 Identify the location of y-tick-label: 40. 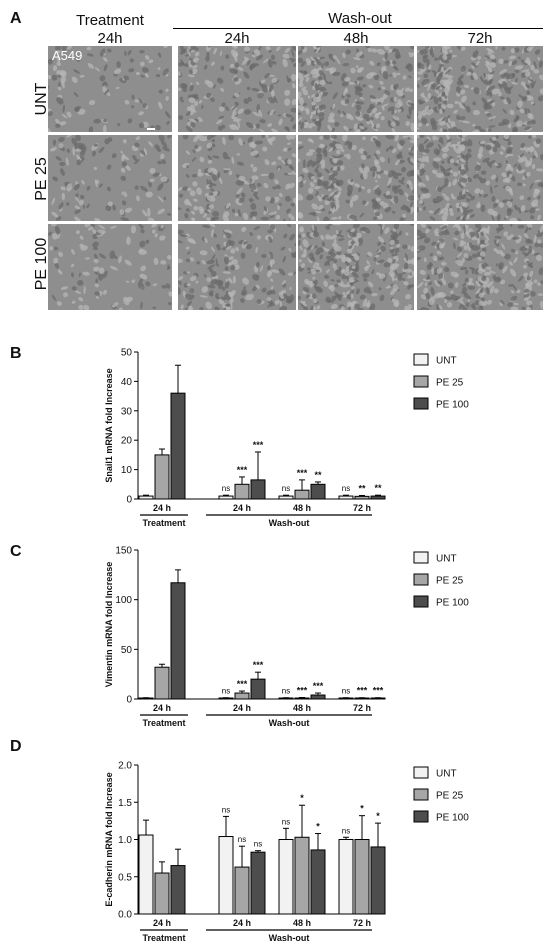
(127, 382).